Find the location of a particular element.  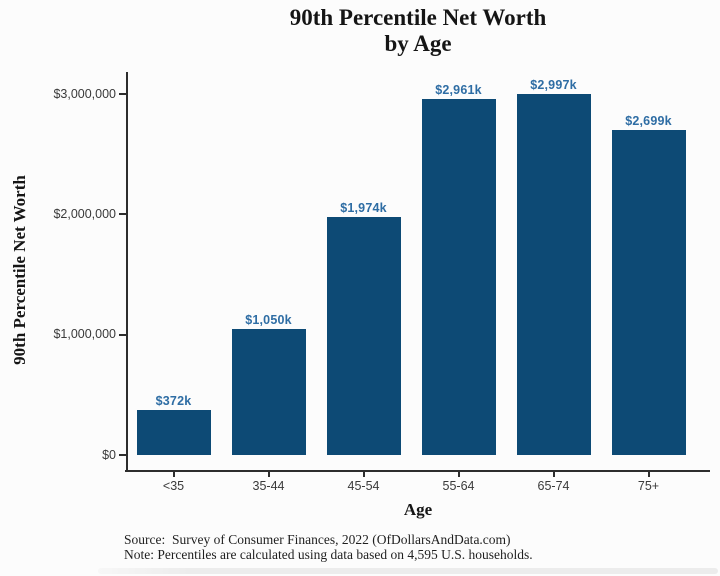

y-tick-label: $2,000,000 is located at coordinates (84, 213).